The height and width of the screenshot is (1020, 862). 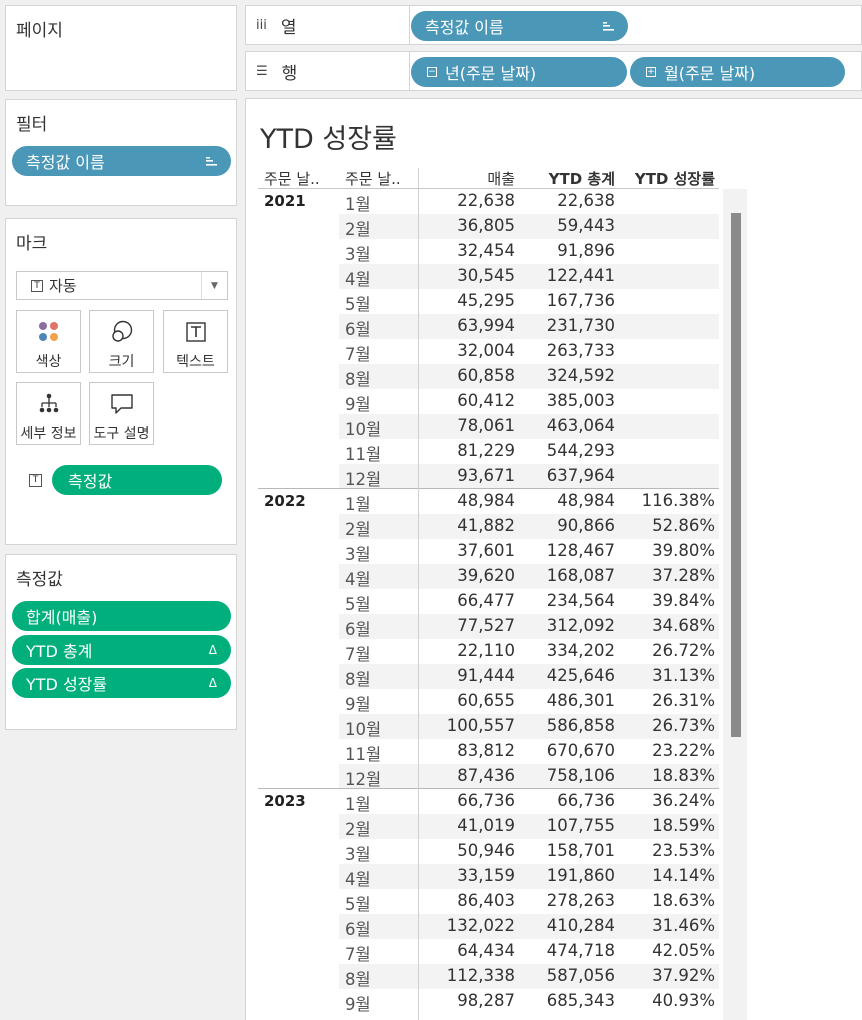 What do you see at coordinates (48, 332) in the screenshot?
I see `color-dots-icon` at bounding box center [48, 332].